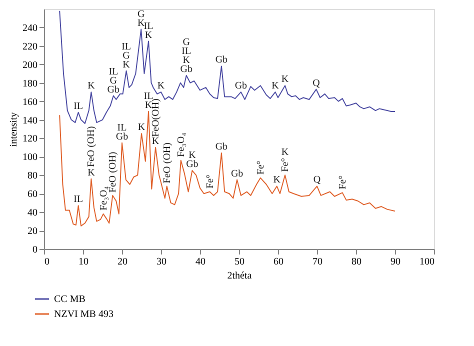 Image resolution: width=474 pixels, height=346 pixels. Describe the element at coordinates (14, 129) in the screenshot. I see `y-axis-title: intensity` at that location.